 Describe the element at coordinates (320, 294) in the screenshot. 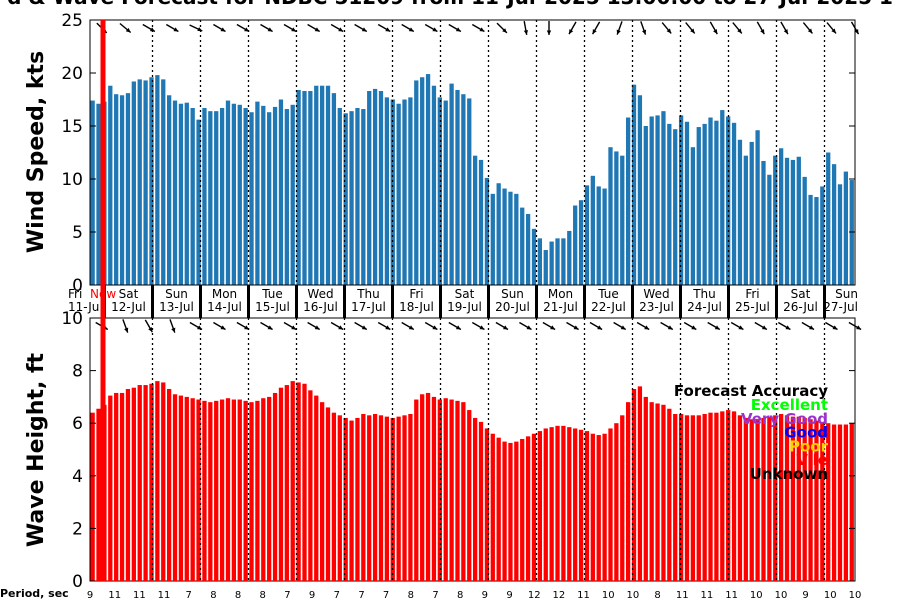

I see `day-name-label: Wed` at that location.